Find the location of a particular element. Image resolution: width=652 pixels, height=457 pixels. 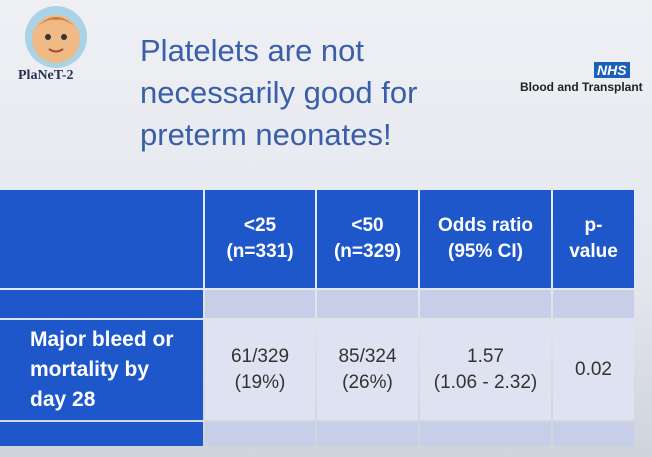

cell-line: 61/329 is located at coordinates (260, 356).